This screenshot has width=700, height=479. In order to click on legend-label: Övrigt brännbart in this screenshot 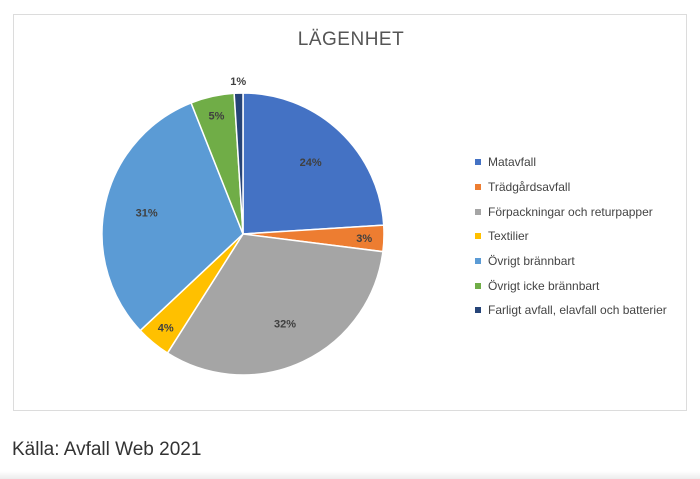, I will do `click(531, 261)`.